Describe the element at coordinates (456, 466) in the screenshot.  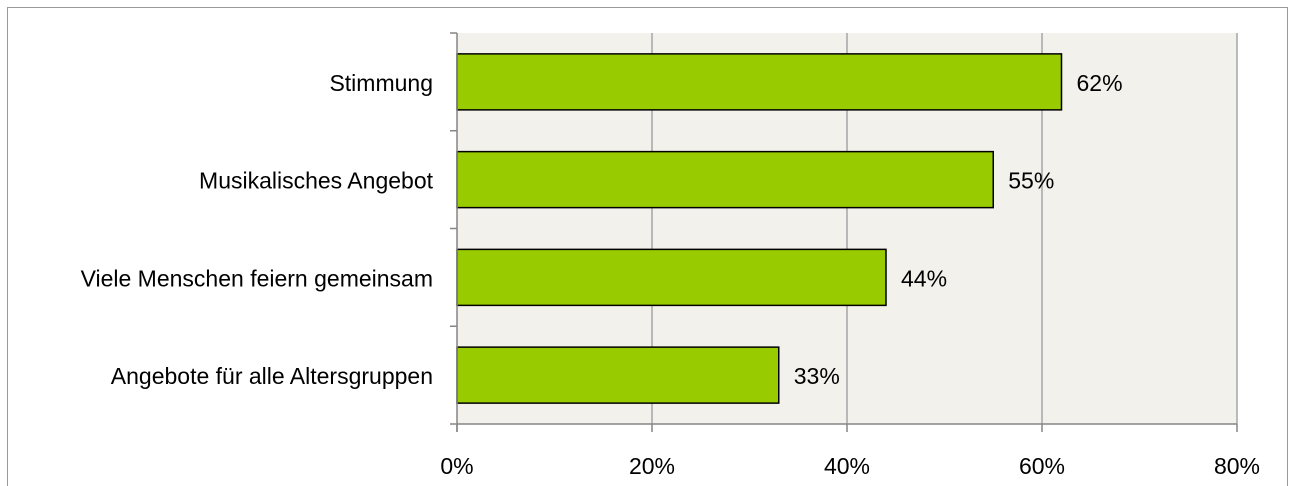
I see `x-tick-label: 0%` at that location.